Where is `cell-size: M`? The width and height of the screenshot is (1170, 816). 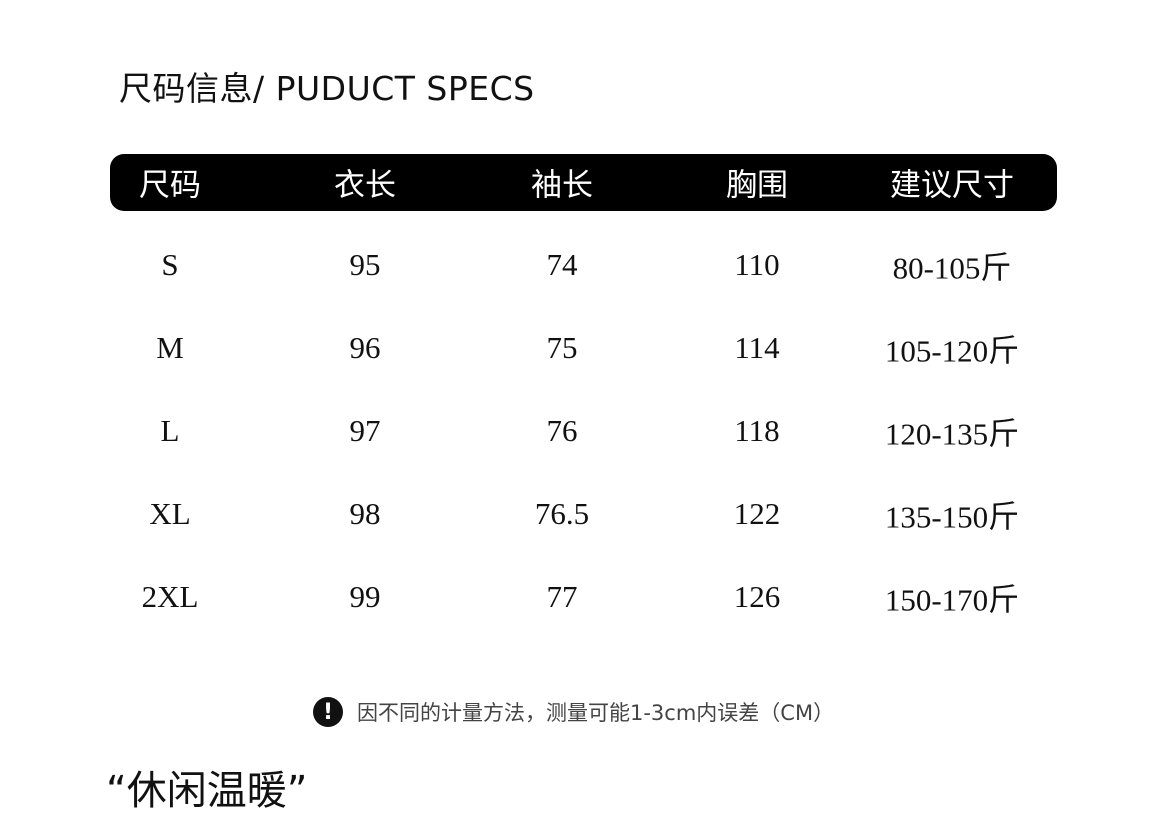 cell-size: M is located at coordinates (170, 347).